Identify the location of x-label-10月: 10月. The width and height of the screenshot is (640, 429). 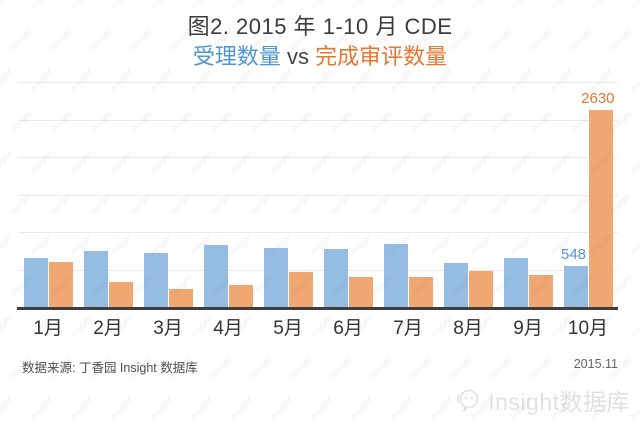
(588, 328).